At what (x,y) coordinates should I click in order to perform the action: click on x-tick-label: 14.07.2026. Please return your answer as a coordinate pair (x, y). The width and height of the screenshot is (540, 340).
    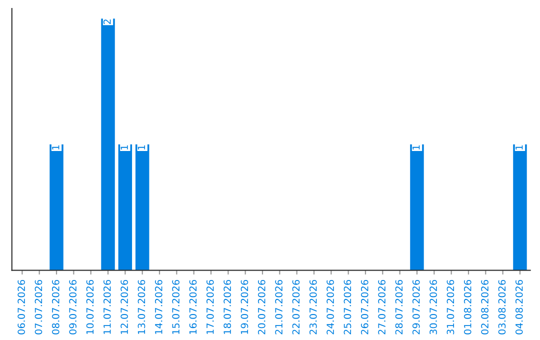
    Looking at the image, I should click on (158, 307).